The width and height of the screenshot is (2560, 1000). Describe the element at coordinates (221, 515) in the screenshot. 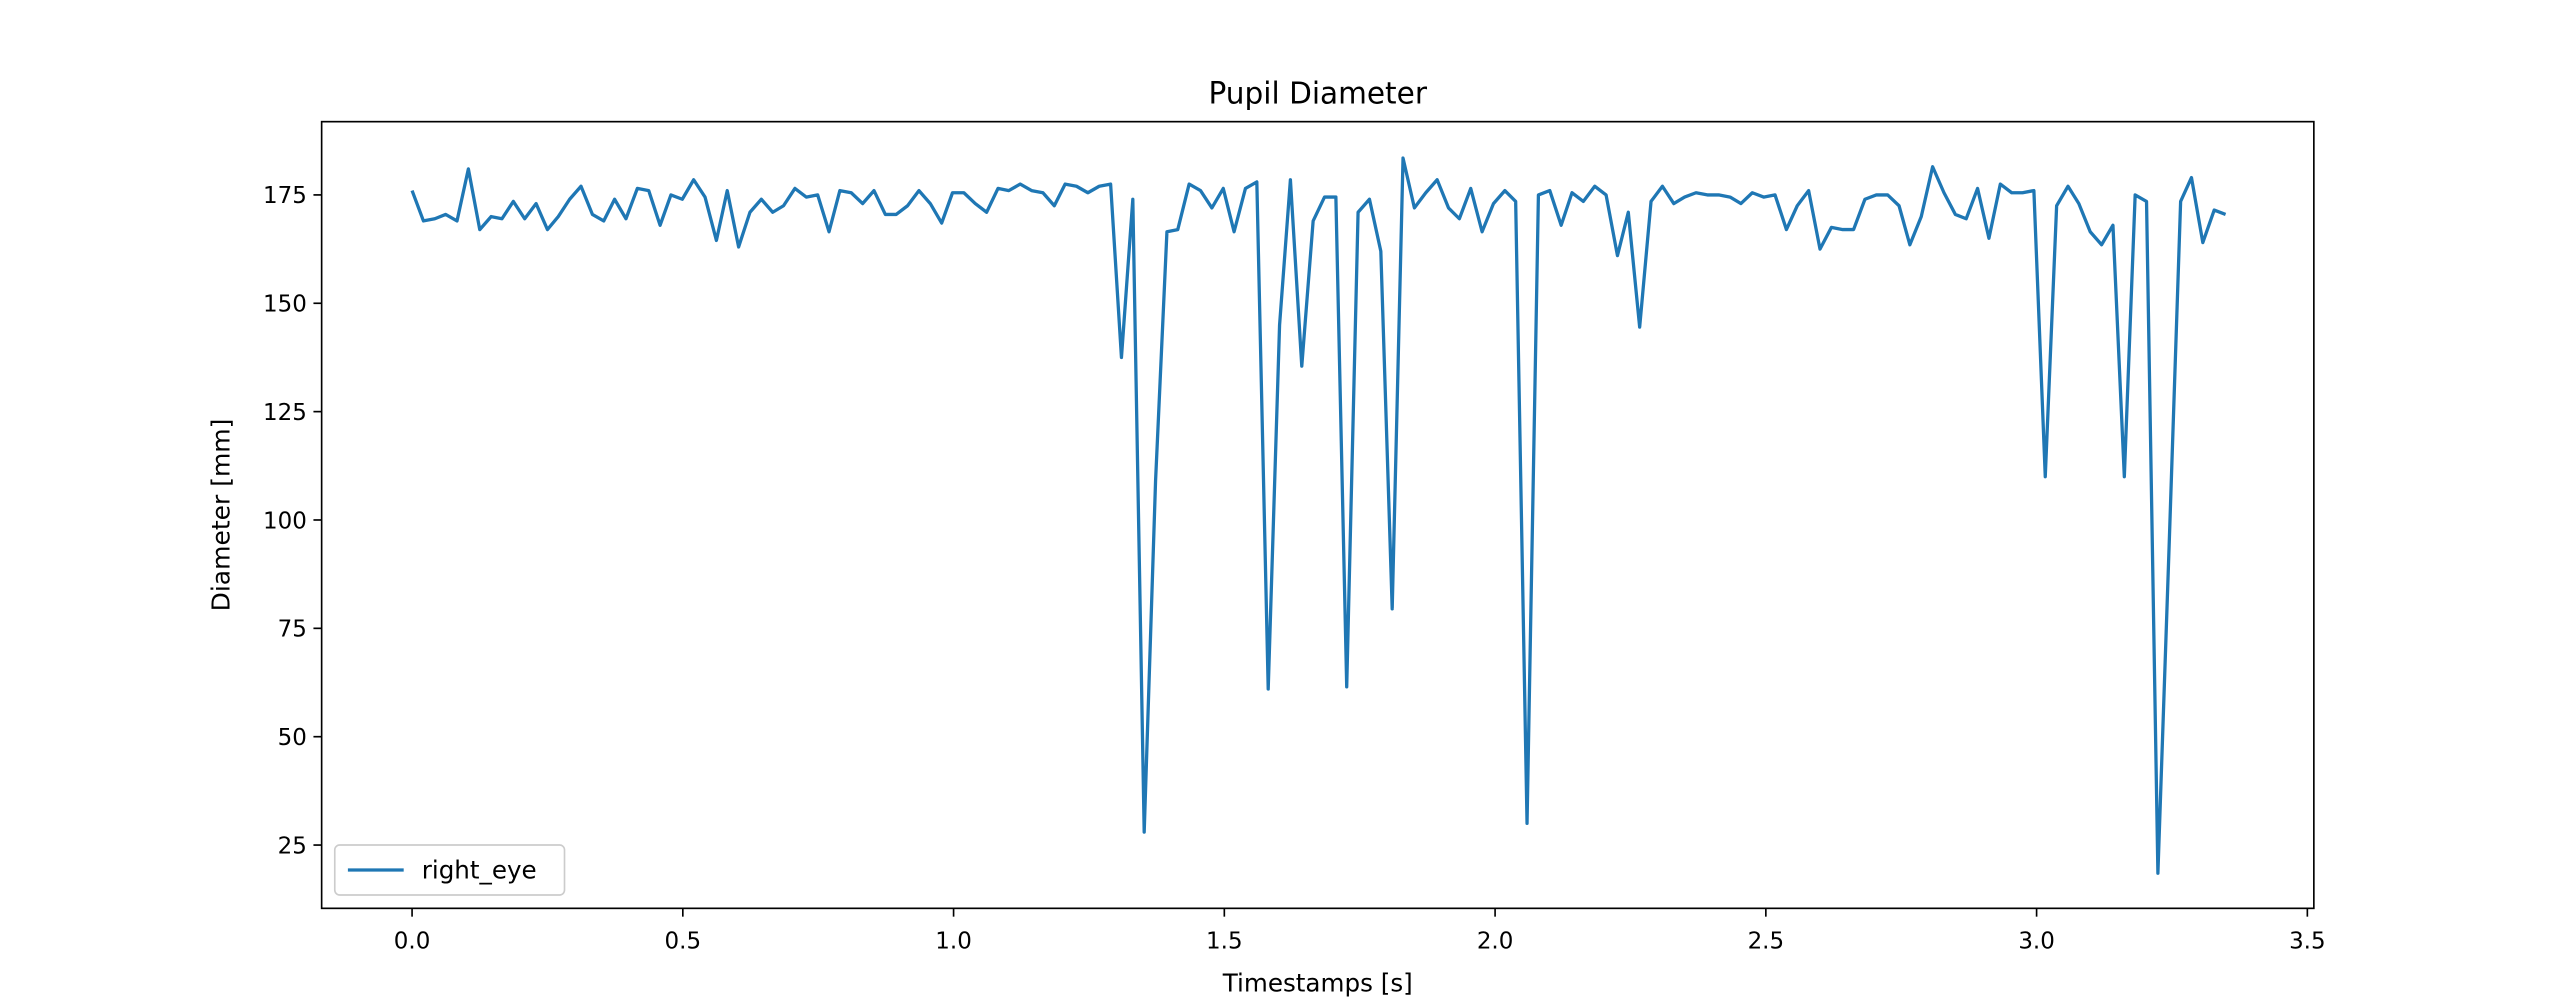

I see `y-axis-label: Diameter [mm]` at that location.